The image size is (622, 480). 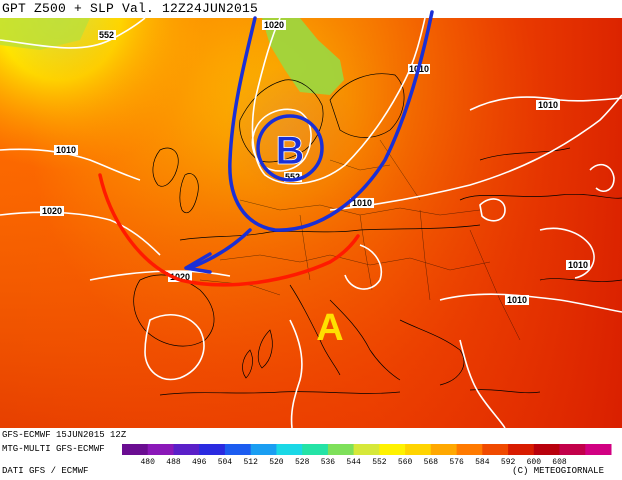 What do you see at coordinates (431, 462) in the screenshot?
I see `legend-tick-label: 568` at bounding box center [431, 462].